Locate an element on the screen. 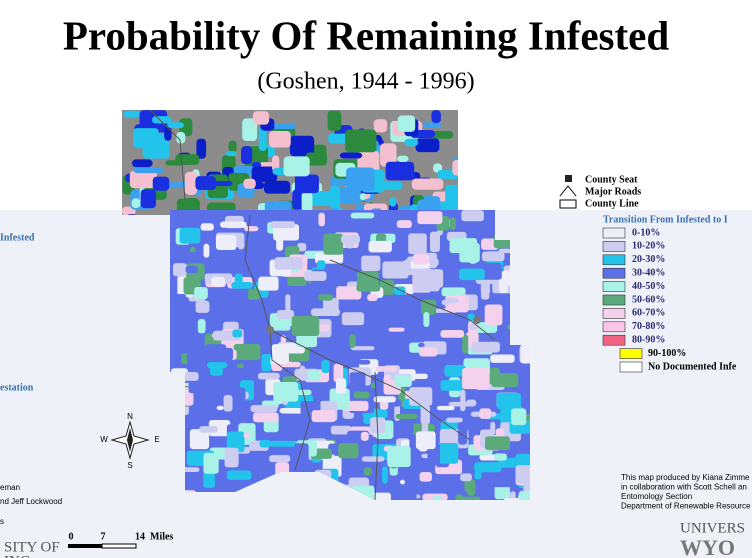 The width and height of the screenshot is (752, 558). road-symbol is located at coordinates (568, 191).